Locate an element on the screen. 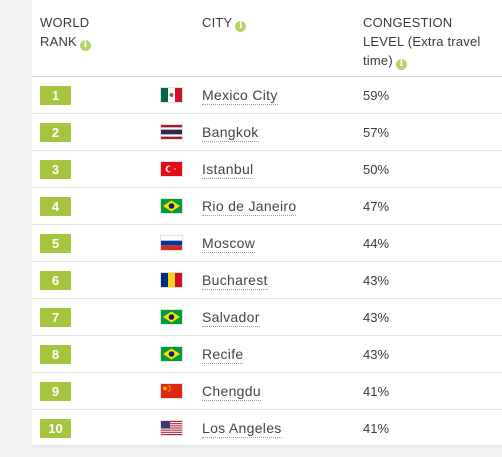 Image resolution: width=502 pixels, height=457 pixels. city-link: Bangkok is located at coordinates (230, 133).